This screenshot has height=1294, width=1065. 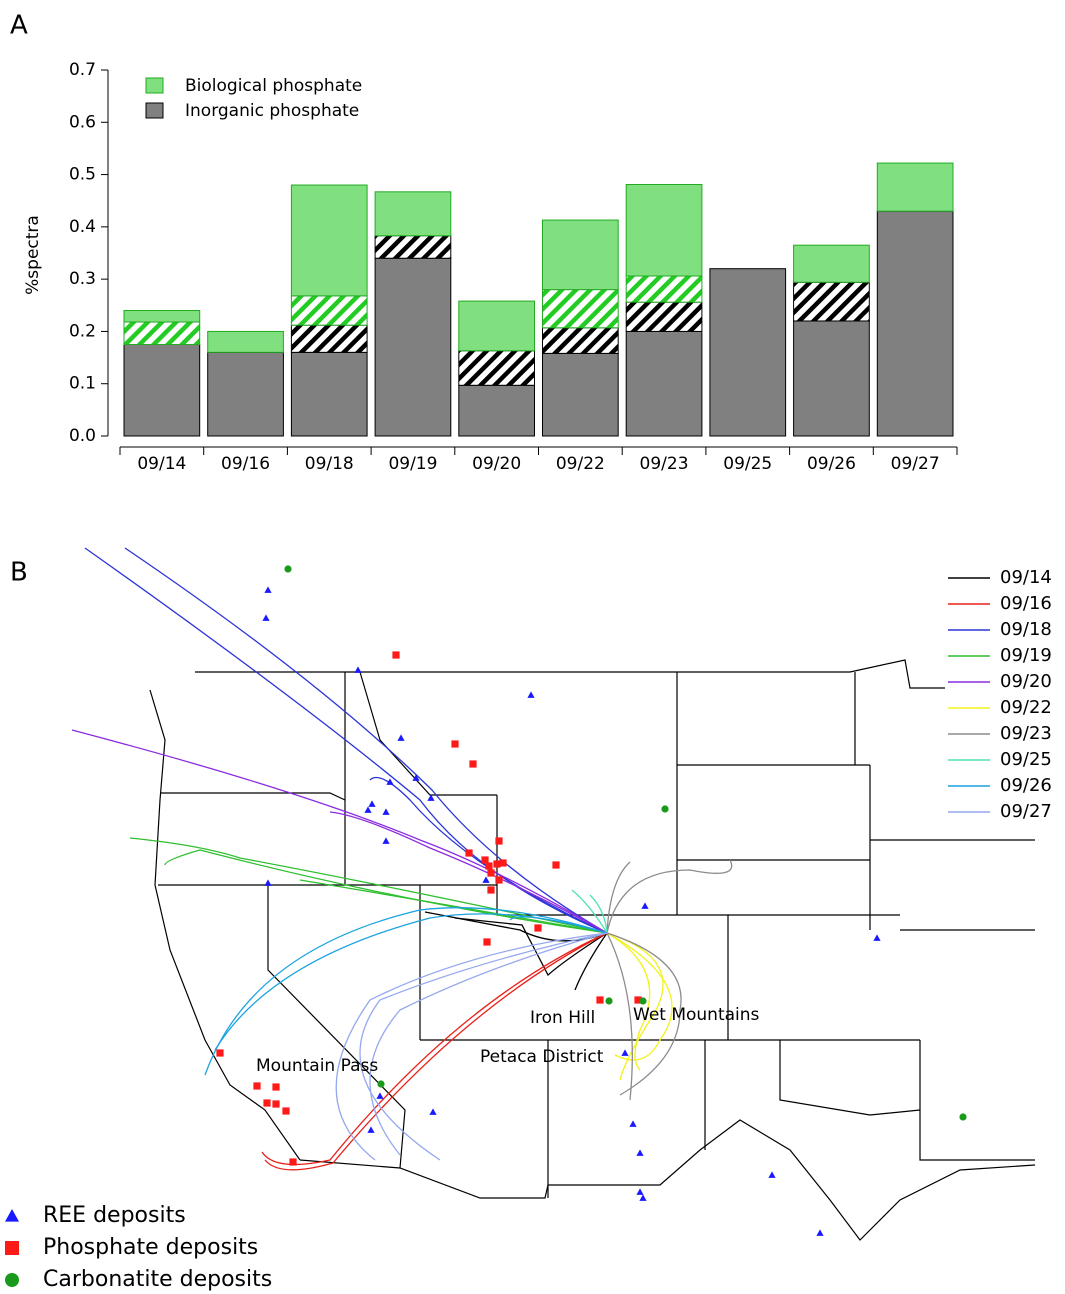 What do you see at coordinates (82, 331) in the screenshot?
I see `y-tick-label: 0.2` at bounding box center [82, 331].